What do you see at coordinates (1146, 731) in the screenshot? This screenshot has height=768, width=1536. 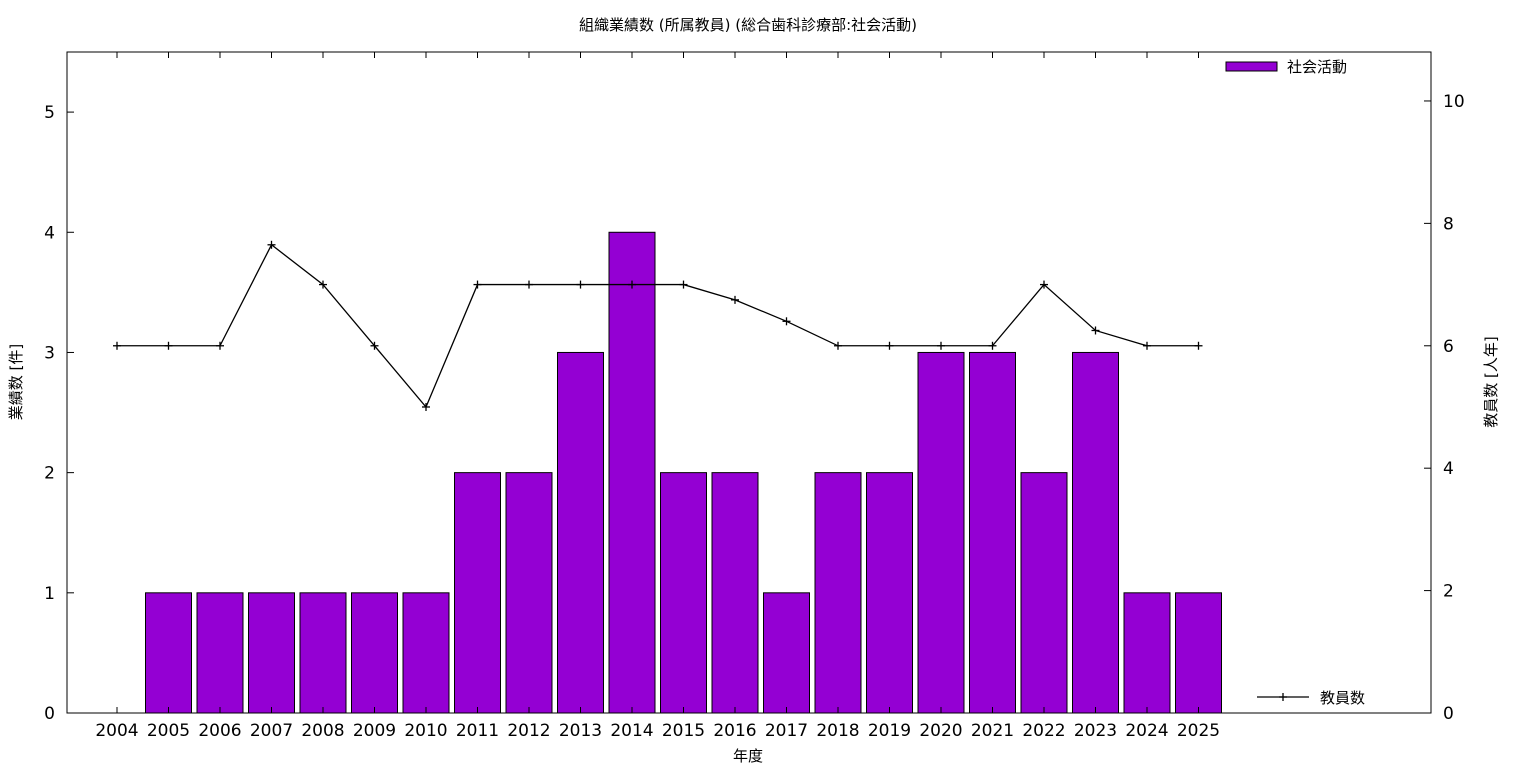 I see `x-tick-label: 2024` at bounding box center [1146, 731].